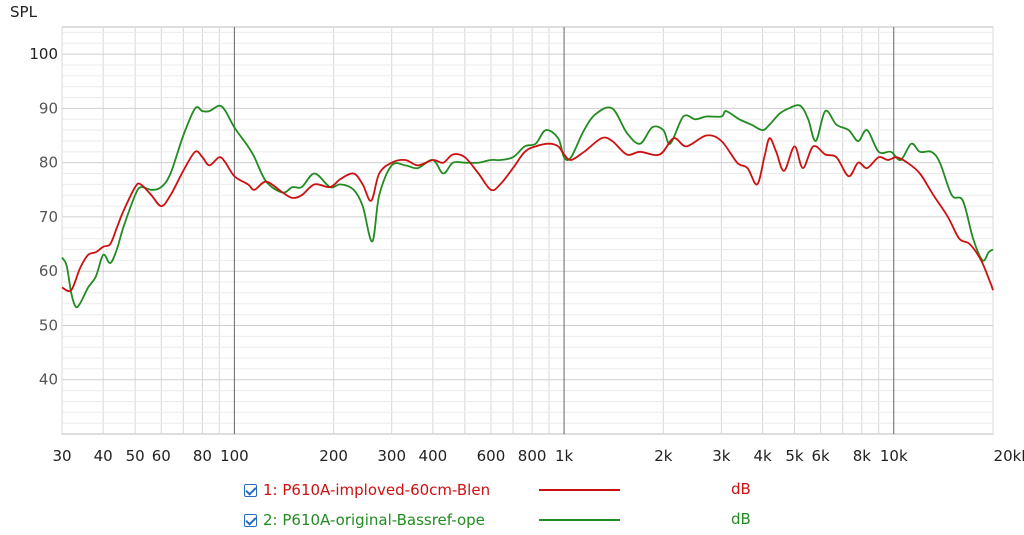 The image size is (1024, 535). I want to click on x-tick-label-1k: 1k, so click(564, 456).